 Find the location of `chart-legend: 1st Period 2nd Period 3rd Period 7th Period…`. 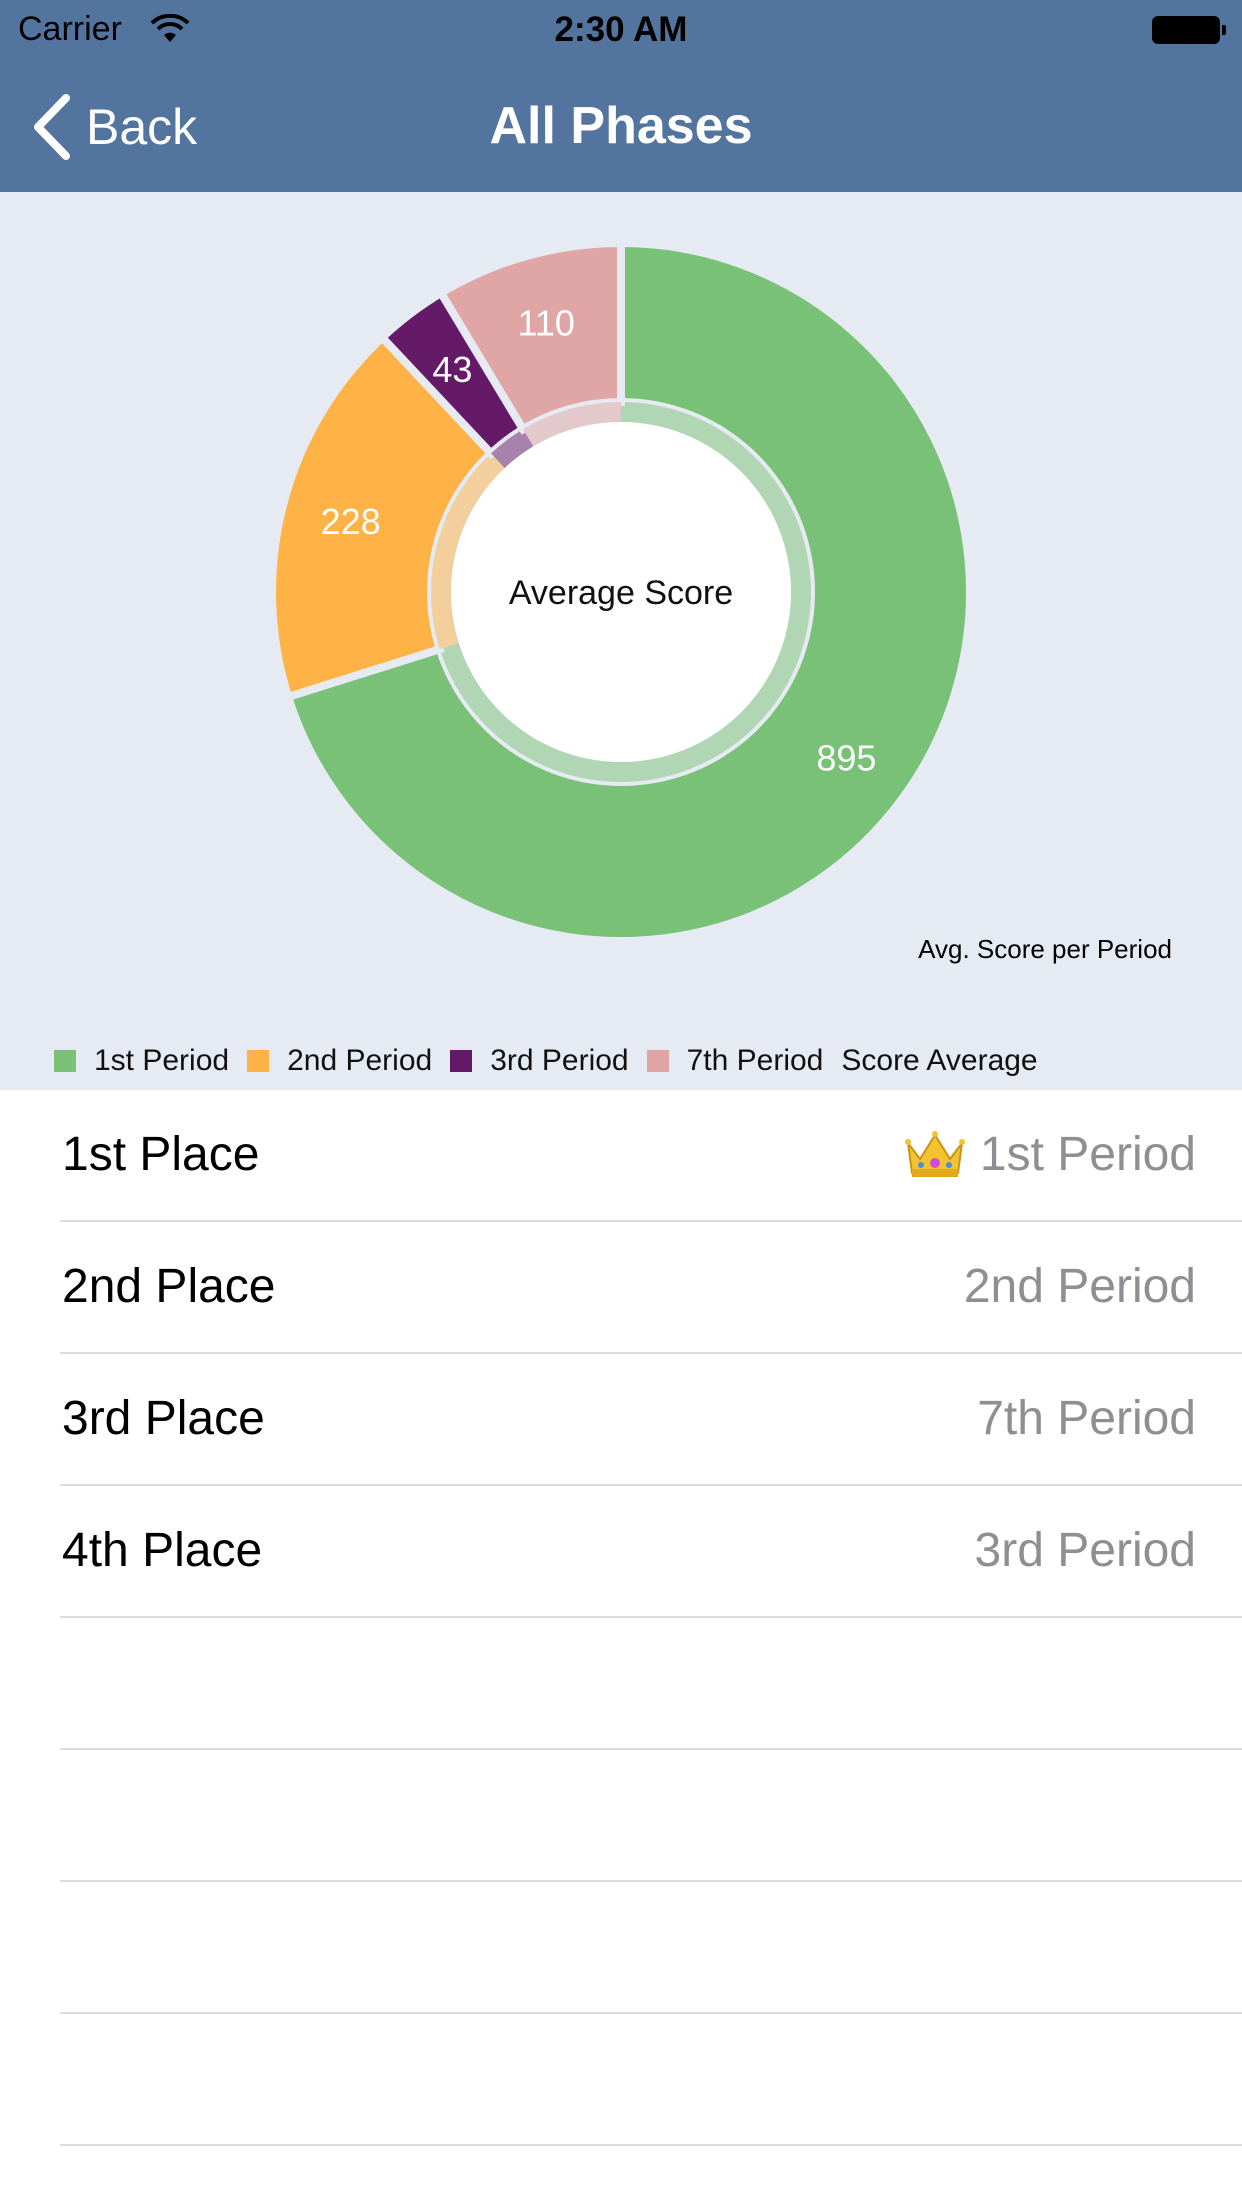

chart-legend: 1st Period 2nd Period 3rd Period 7th Period… is located at coordinates (546, 1061).